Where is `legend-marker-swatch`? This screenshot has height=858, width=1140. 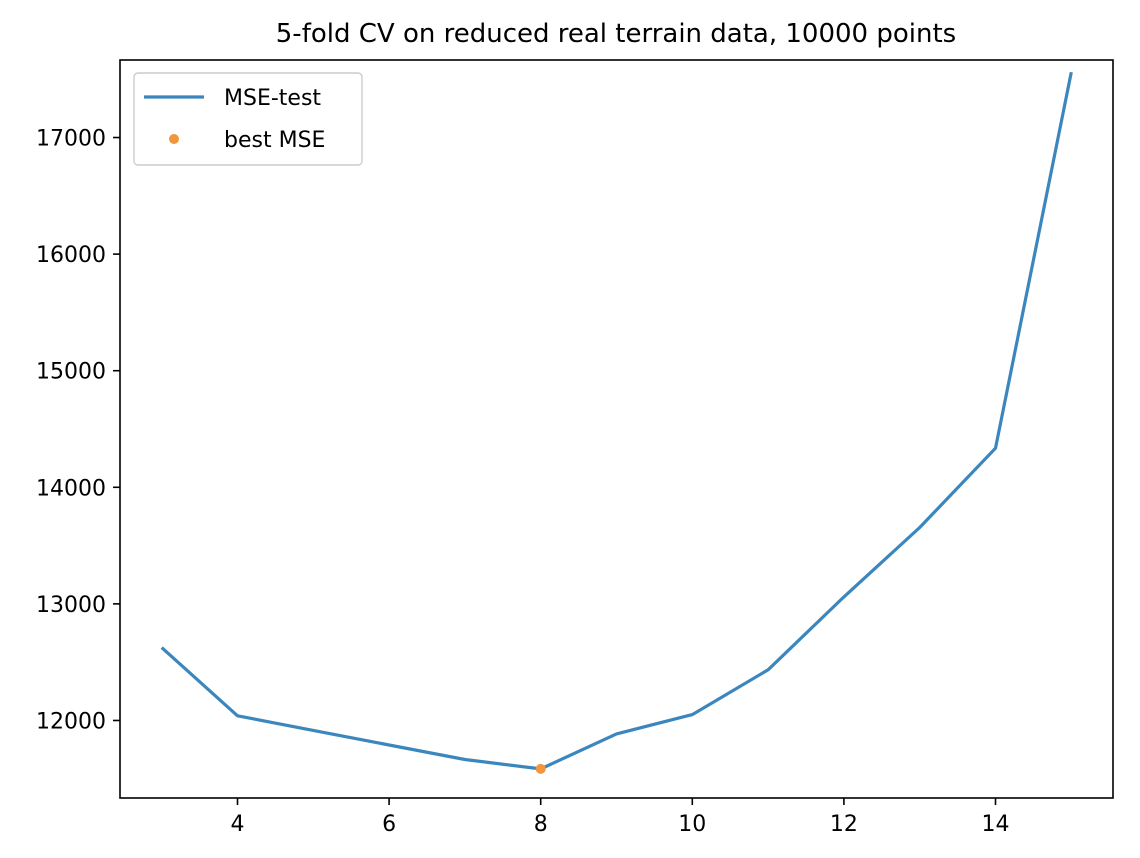
legend-marker-swatch is located at coordinates (174, 139).